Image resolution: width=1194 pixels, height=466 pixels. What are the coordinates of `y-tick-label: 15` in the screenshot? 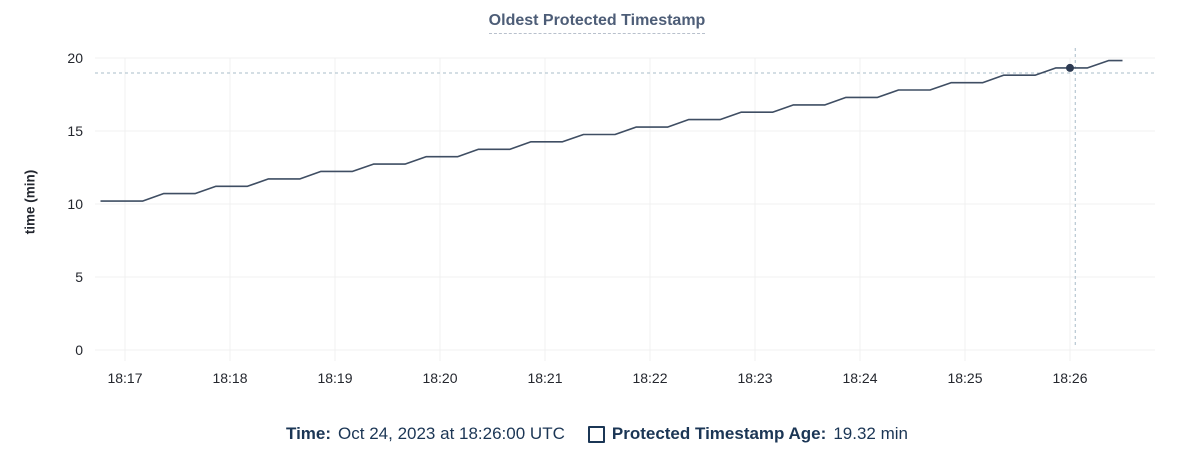 It's located at (75, 131).